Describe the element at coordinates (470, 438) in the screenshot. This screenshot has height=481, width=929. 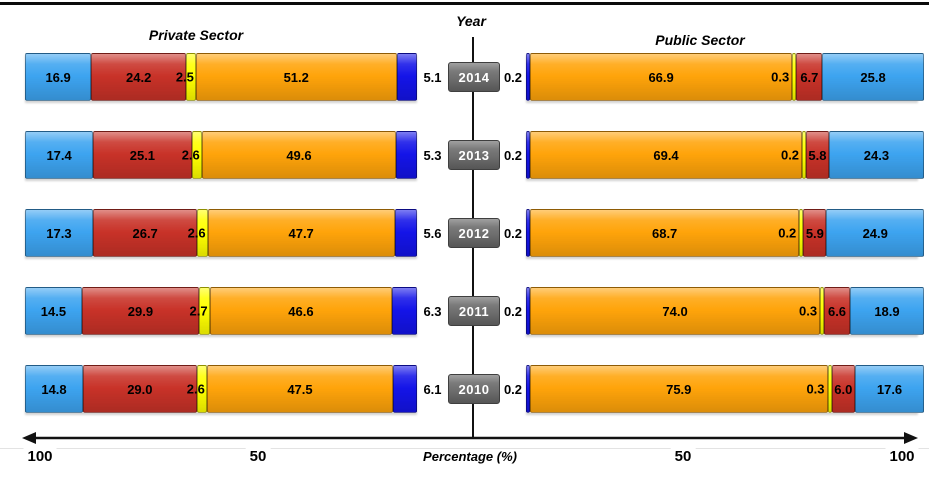
I see `x-axis-arrow` at that location.